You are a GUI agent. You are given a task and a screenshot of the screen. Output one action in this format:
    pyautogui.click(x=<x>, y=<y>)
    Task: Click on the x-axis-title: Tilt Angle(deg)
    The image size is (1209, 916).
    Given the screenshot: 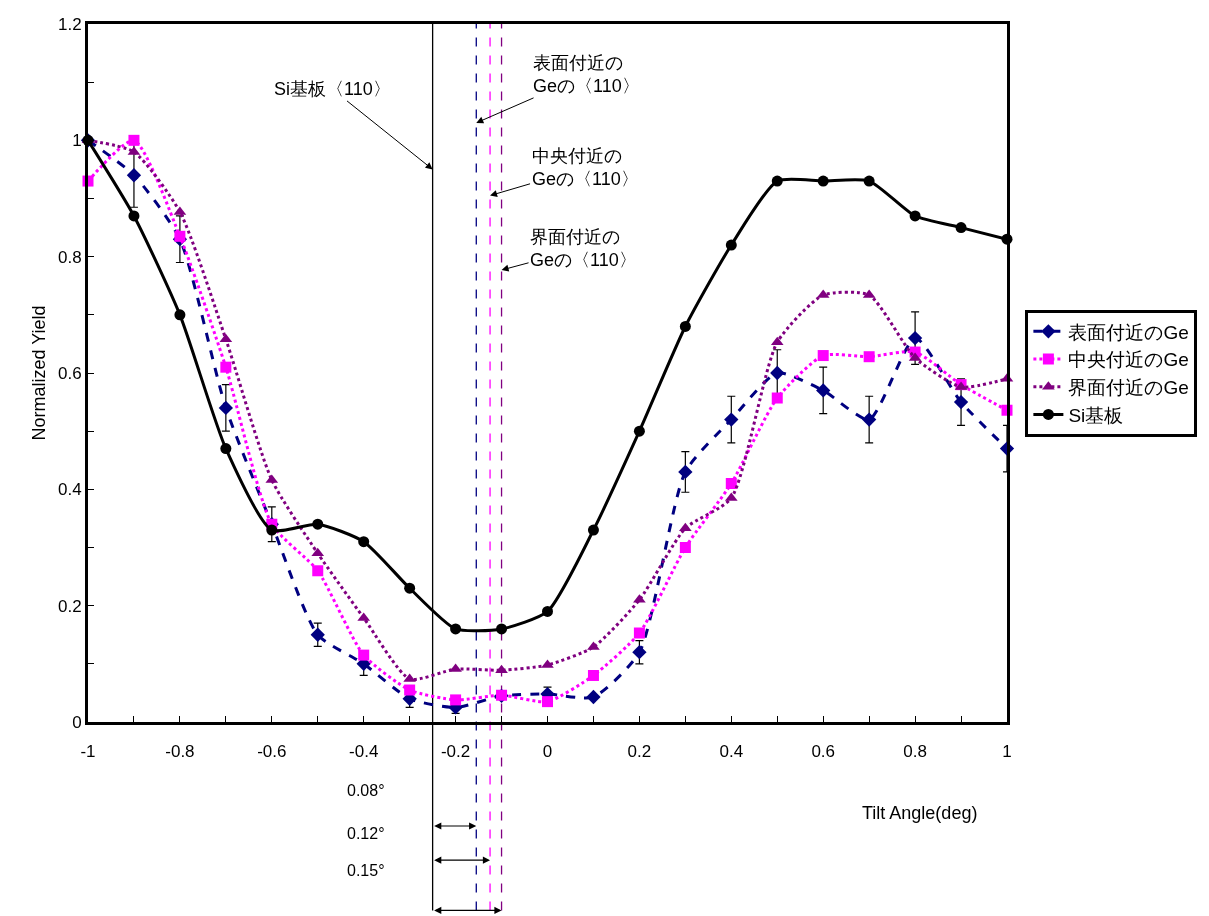 What is the action you would take?
    pyautogui.click(x=920, y=813)
    